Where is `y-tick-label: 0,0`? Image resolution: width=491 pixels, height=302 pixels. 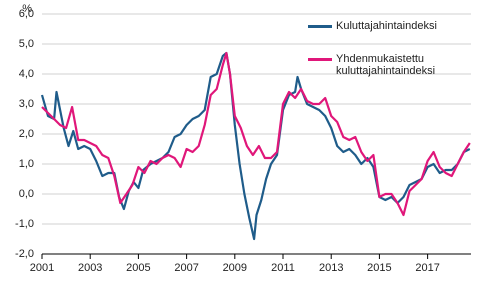
y-tick-label: 0,0 is located at coordinates (26, 194).